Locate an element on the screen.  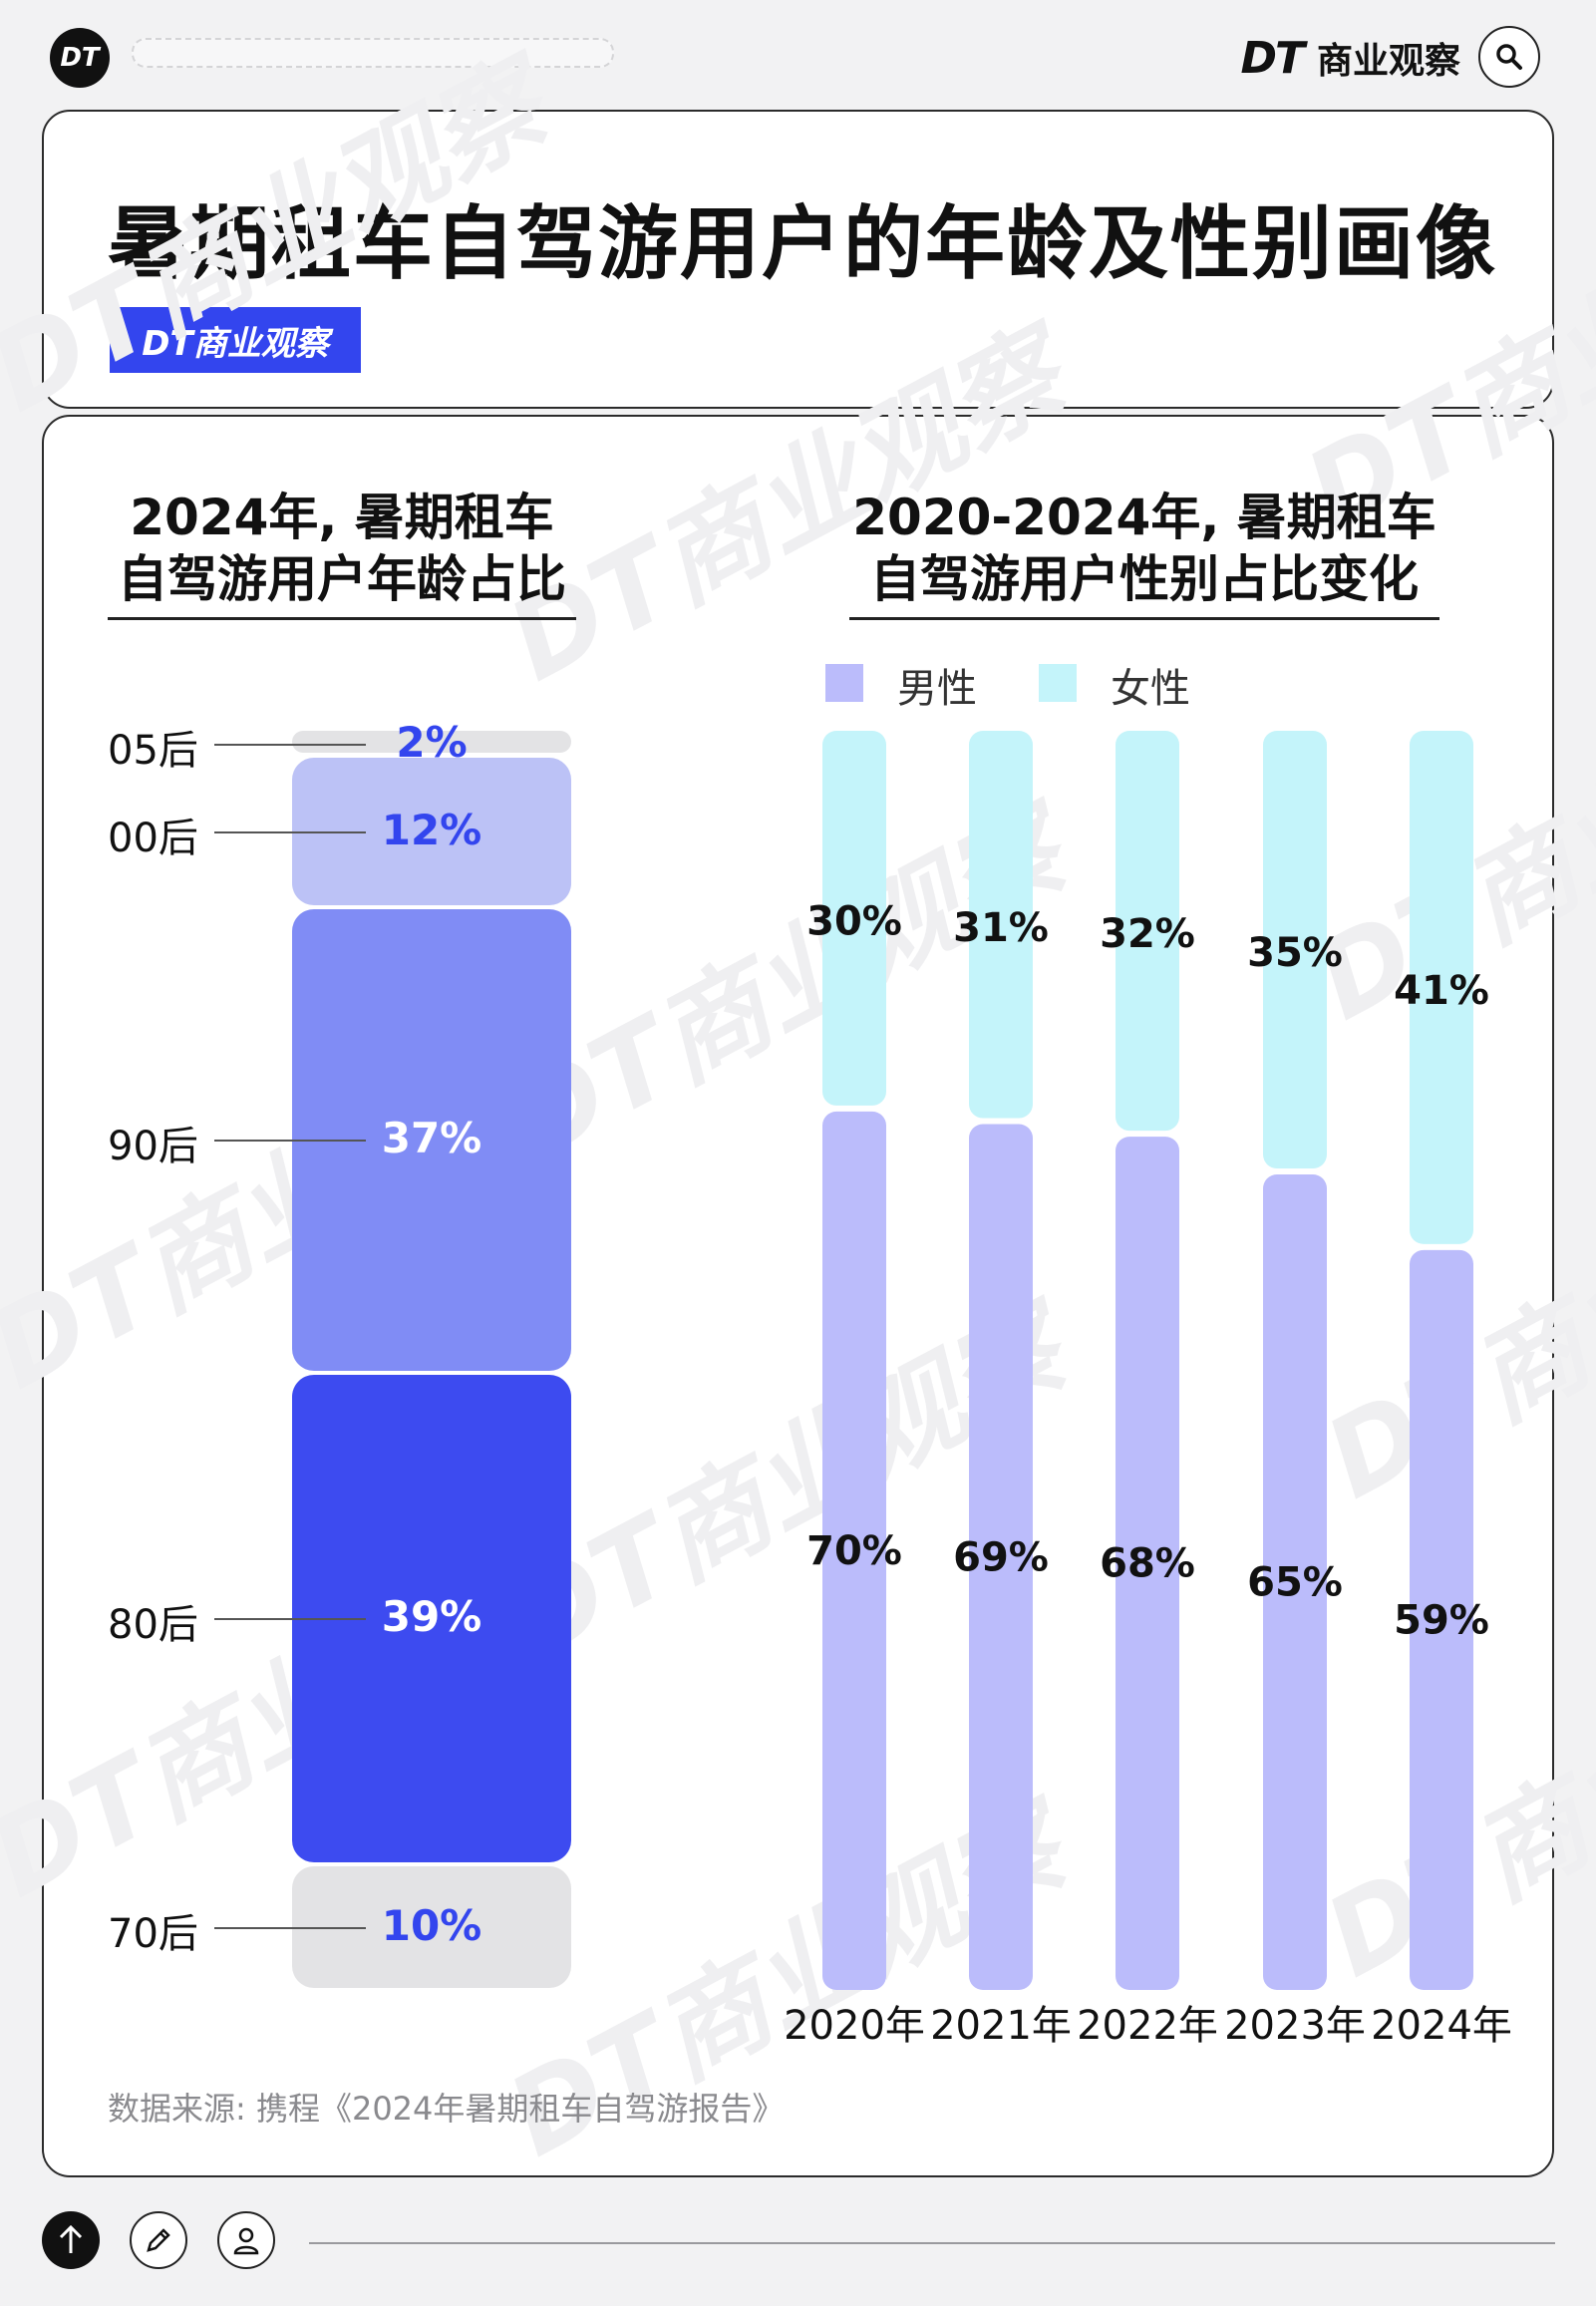
female-value-label: 41% is located at coordinates (1441, 991).